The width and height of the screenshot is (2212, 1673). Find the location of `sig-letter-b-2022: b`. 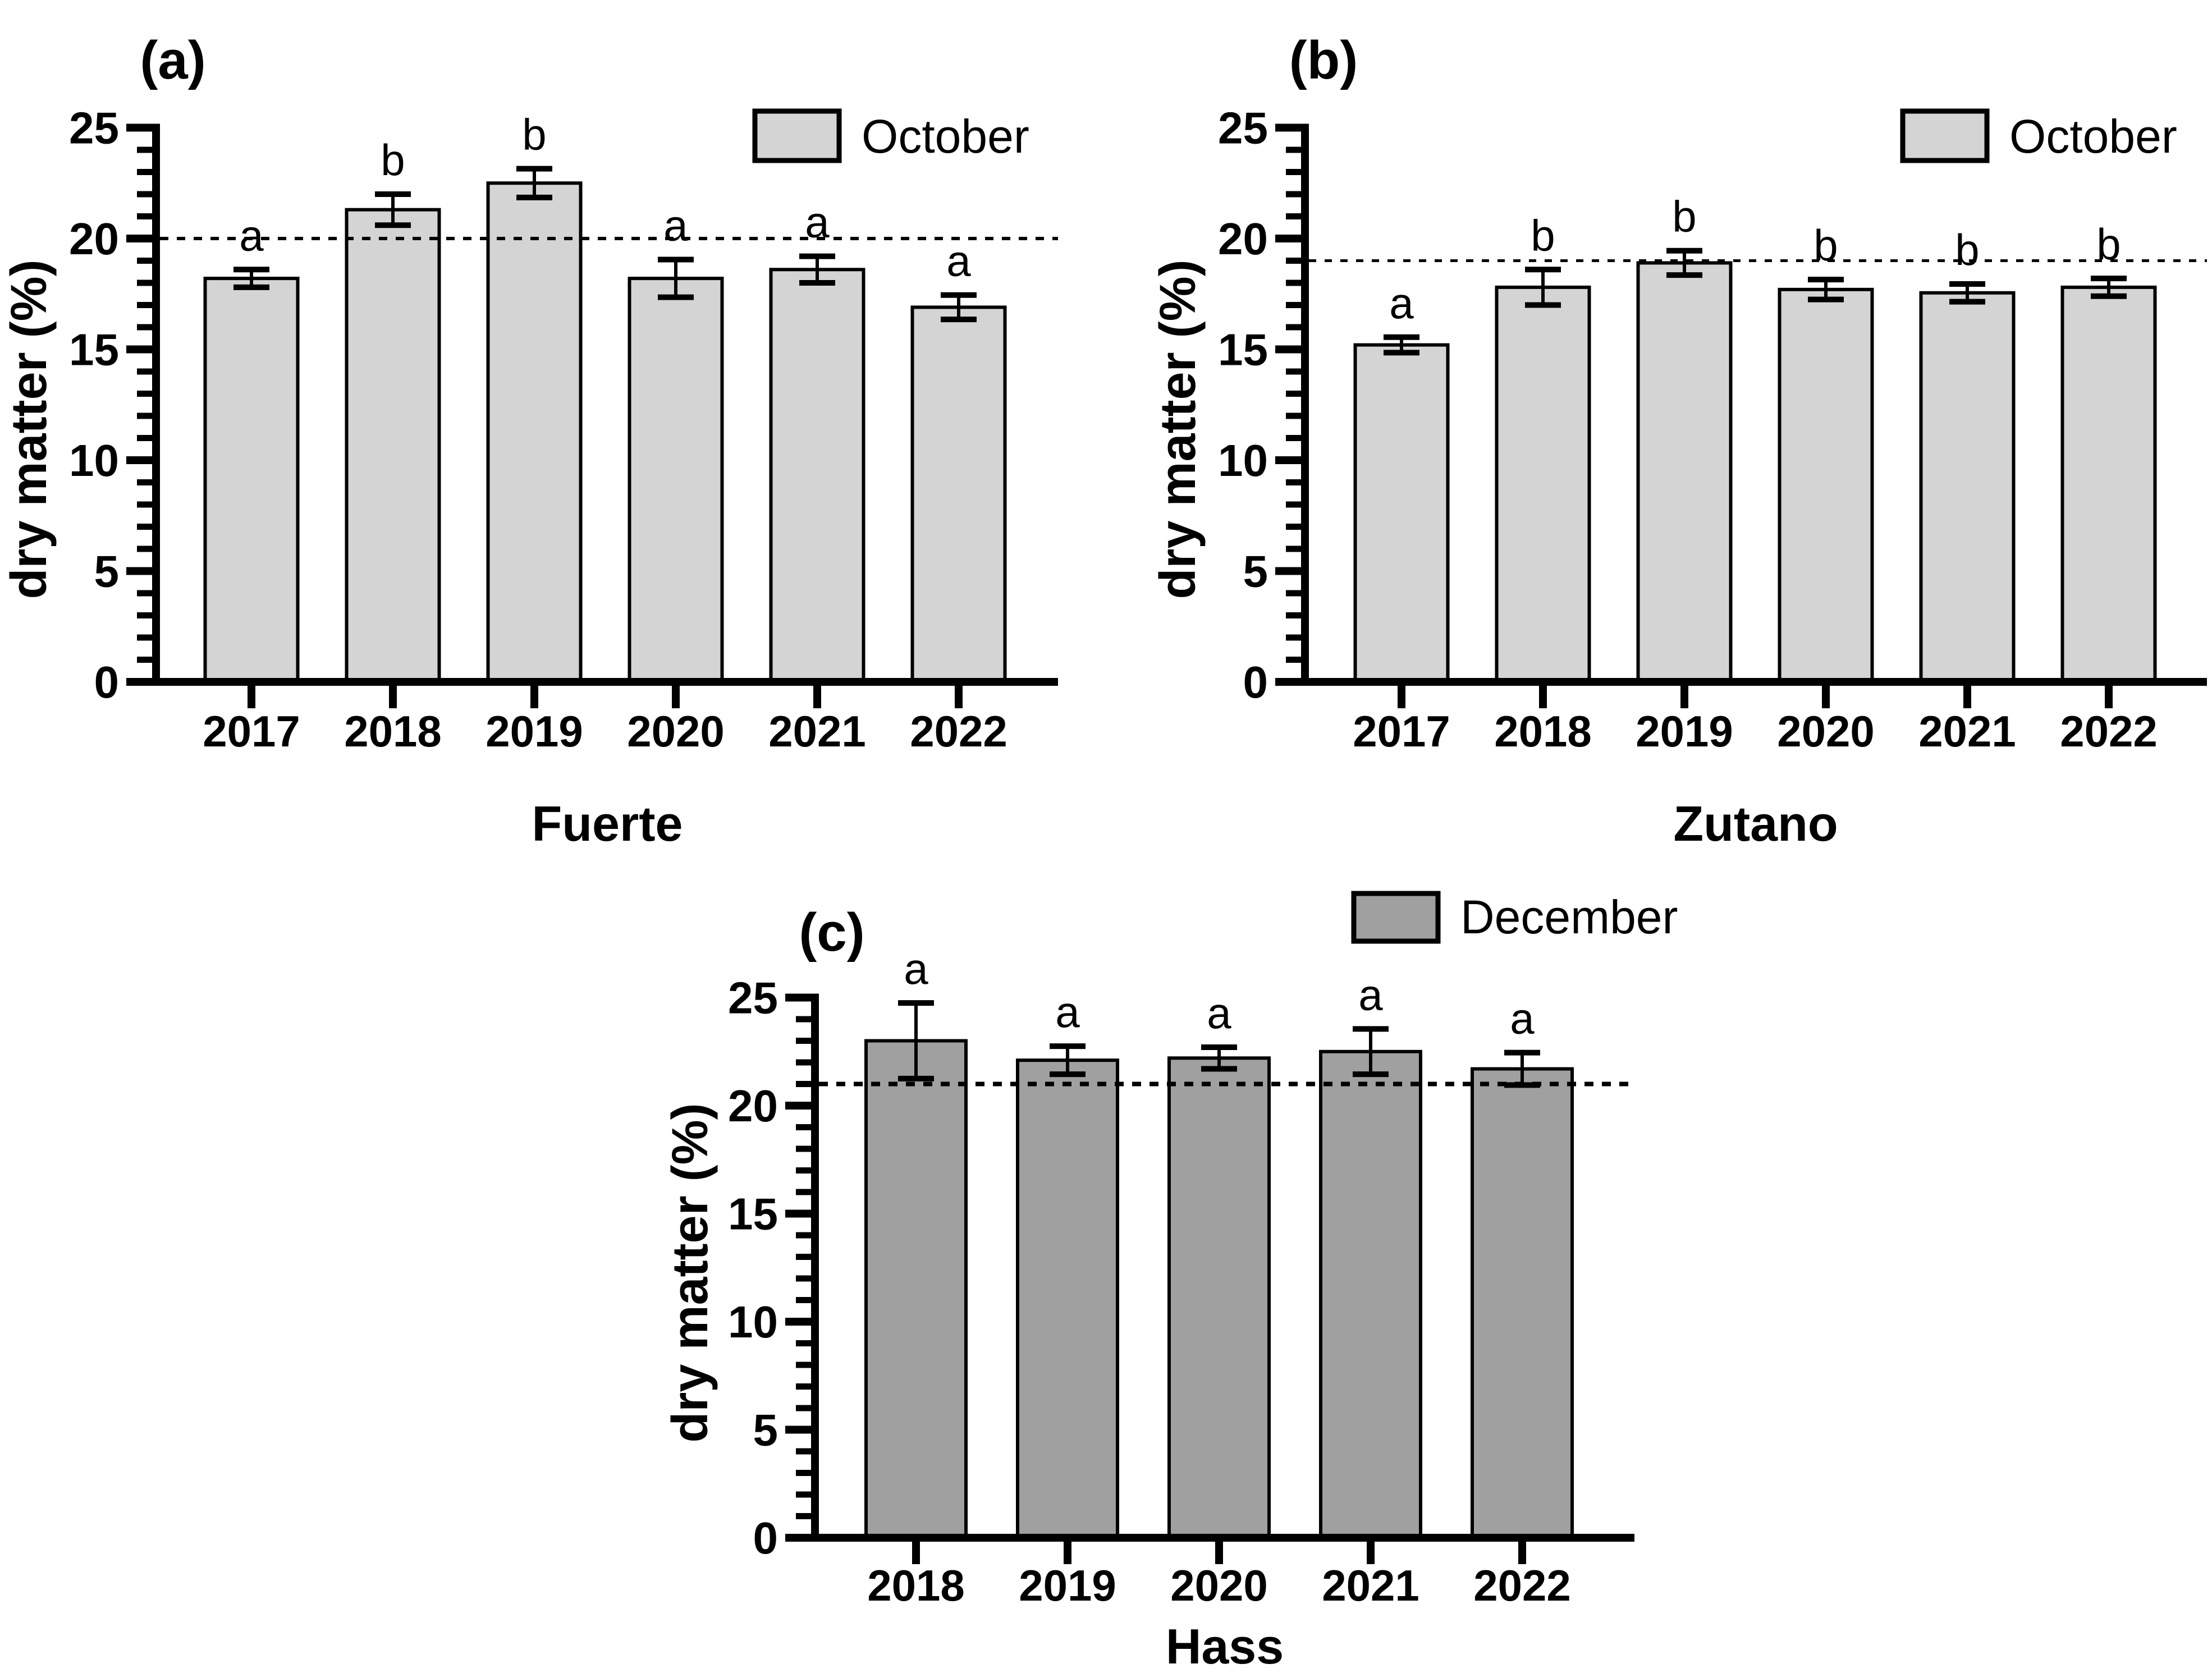

sig-letter-b-2022: b is located at coordinates (2108, 244).